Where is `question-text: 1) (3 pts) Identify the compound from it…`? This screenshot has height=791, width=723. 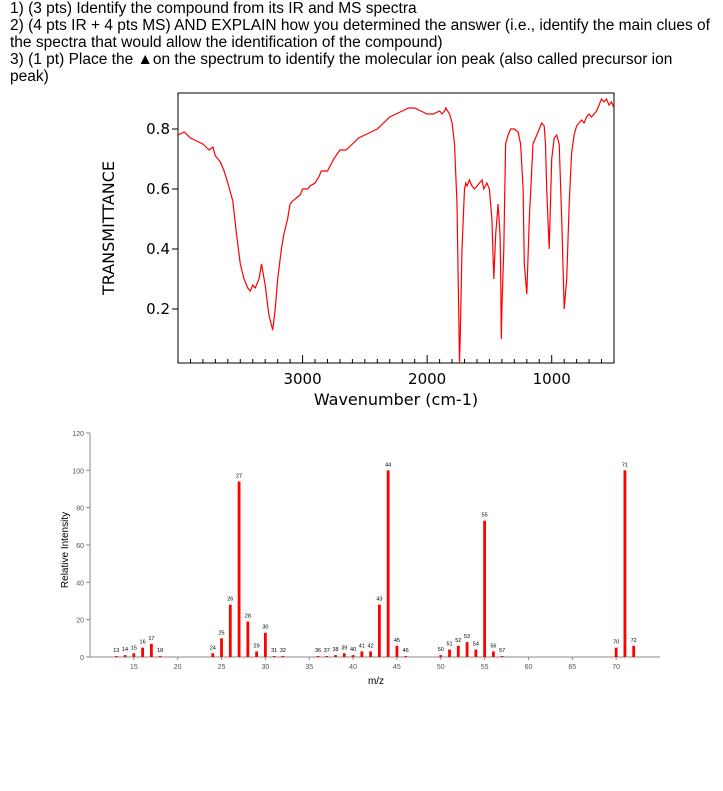
question-text: 1) (3 pts) Identify the compound from it… is located at coordinates (362, 42).